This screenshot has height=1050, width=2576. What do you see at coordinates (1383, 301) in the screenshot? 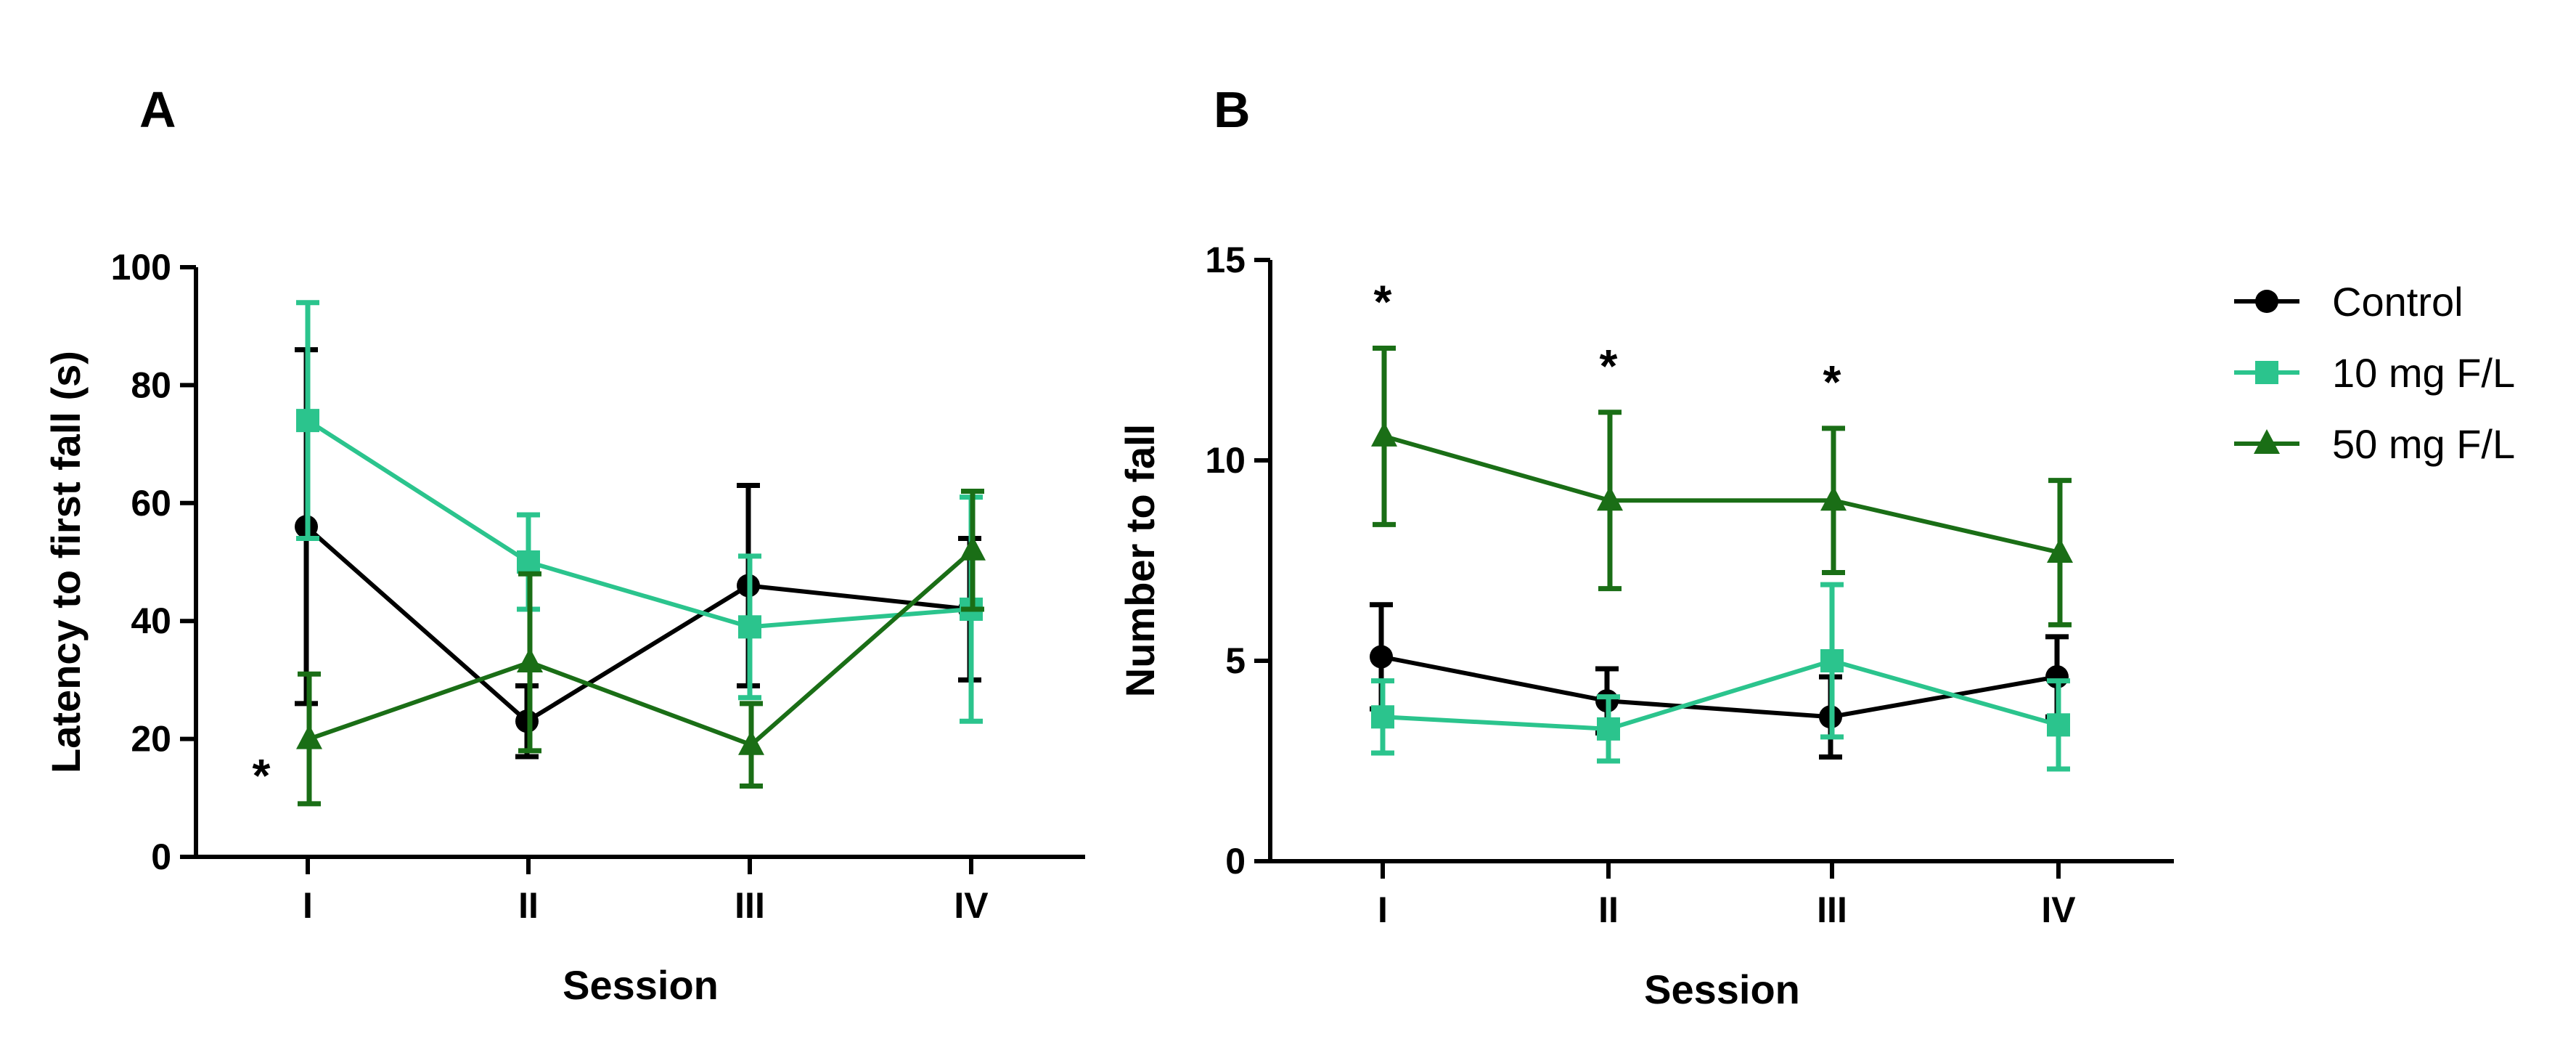
I see `panel-b-significance-star-1: *` at bounding box center [1383, 301].